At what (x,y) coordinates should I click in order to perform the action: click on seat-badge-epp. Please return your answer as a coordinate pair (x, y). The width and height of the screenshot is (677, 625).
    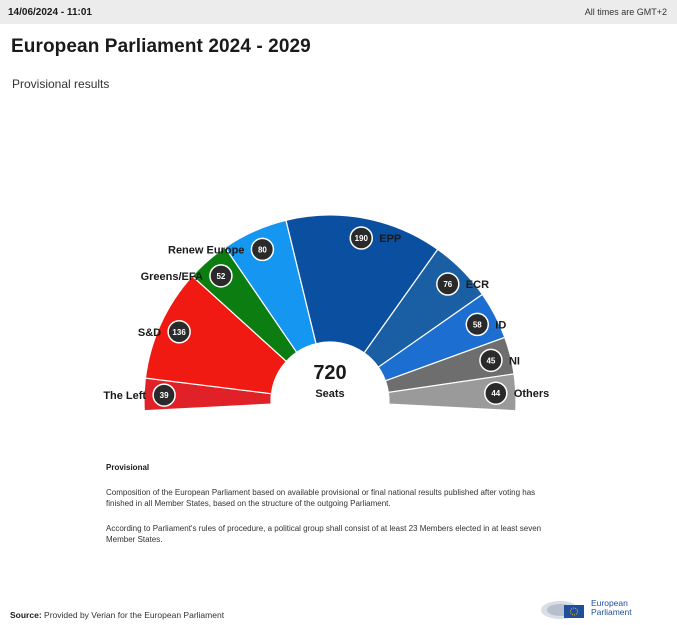
    Looking at the image, I should click on (361, 238).